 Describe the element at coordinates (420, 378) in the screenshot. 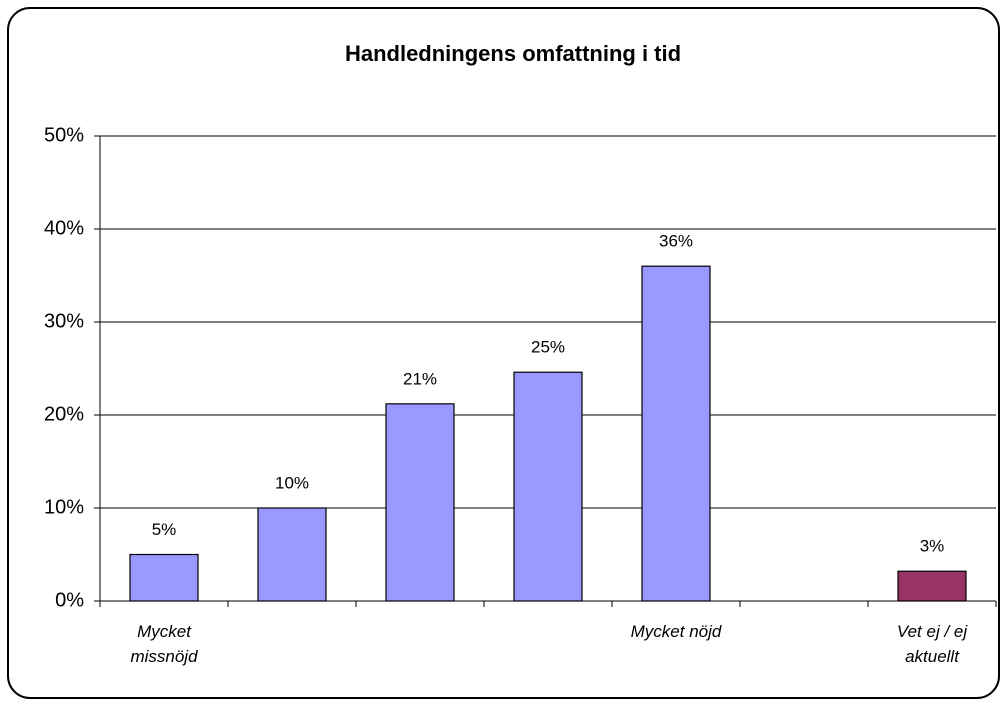

I see `data-label: 21%` at that location.